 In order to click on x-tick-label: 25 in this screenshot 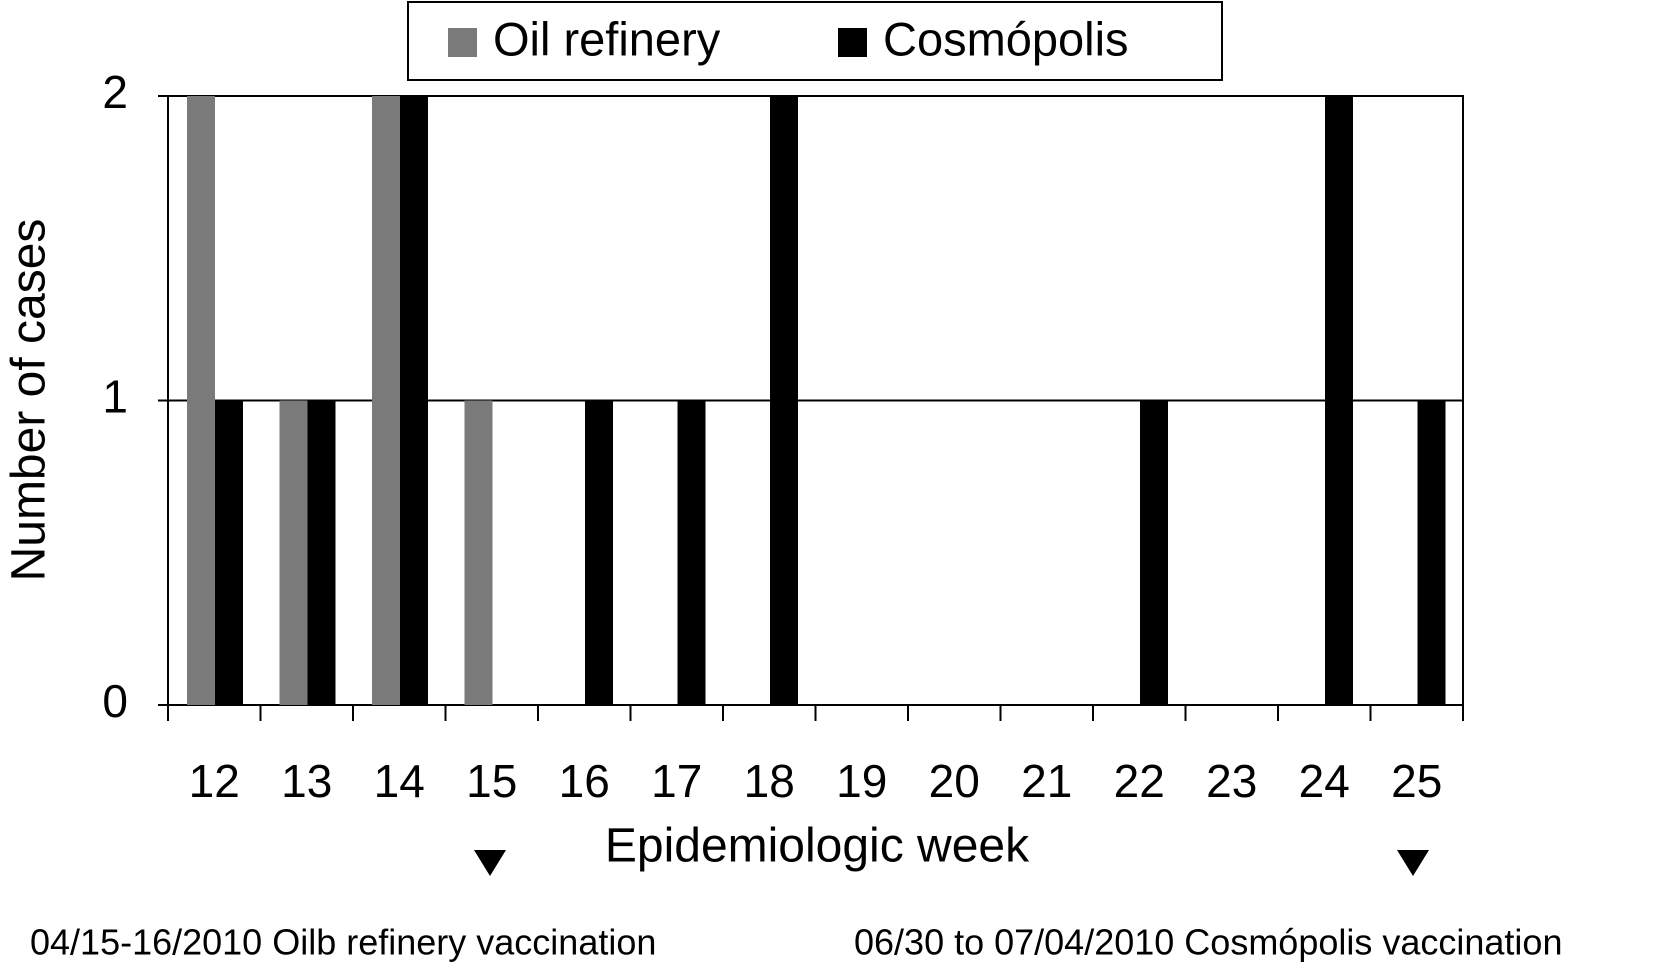, I will do `click(1416, 781)`.